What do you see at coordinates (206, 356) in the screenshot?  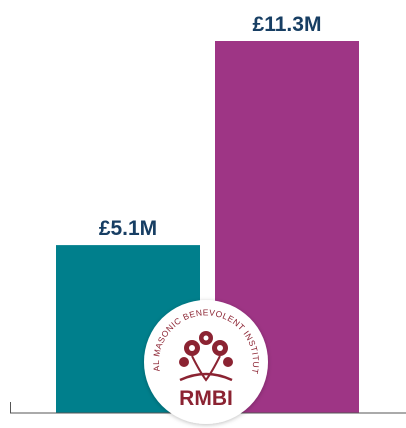 I see `logo-emblem` at bounding box center [206, 356].